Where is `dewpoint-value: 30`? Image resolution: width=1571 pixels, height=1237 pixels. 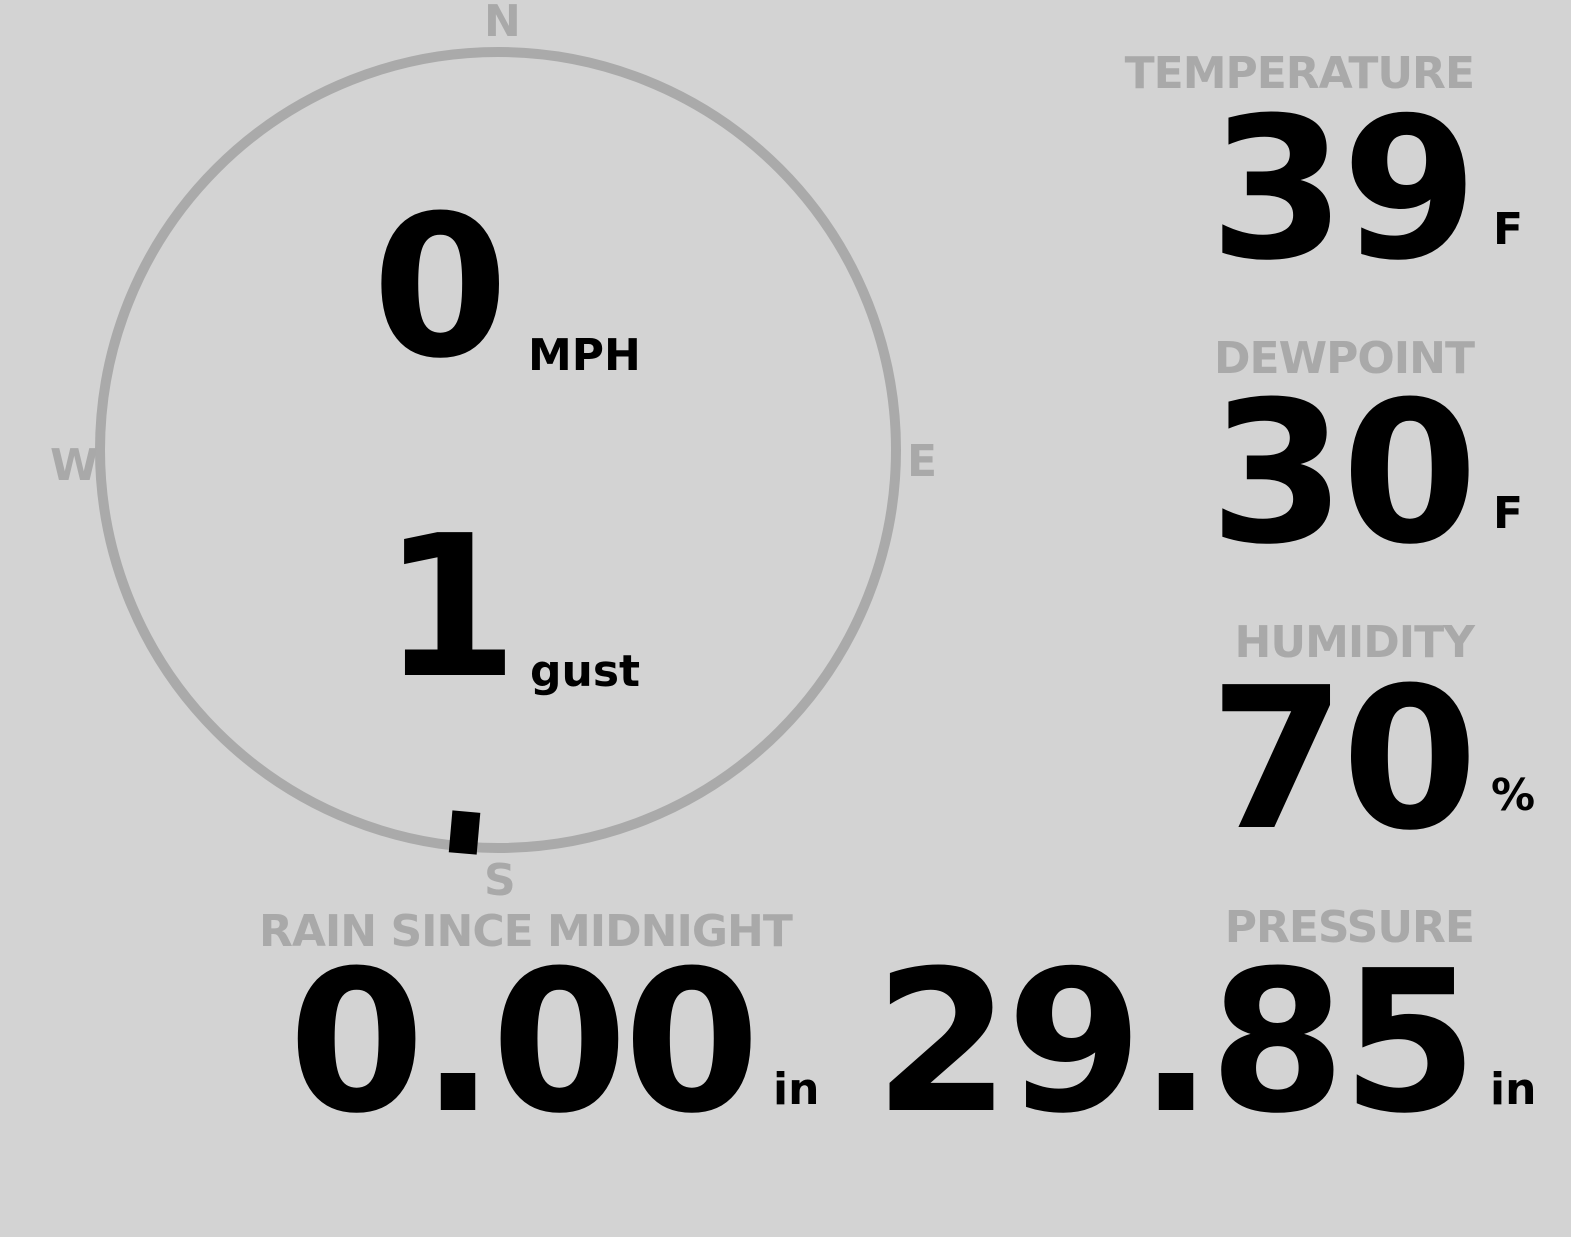 dewpoint-value: 30 is located at coordinates (1343, 474).